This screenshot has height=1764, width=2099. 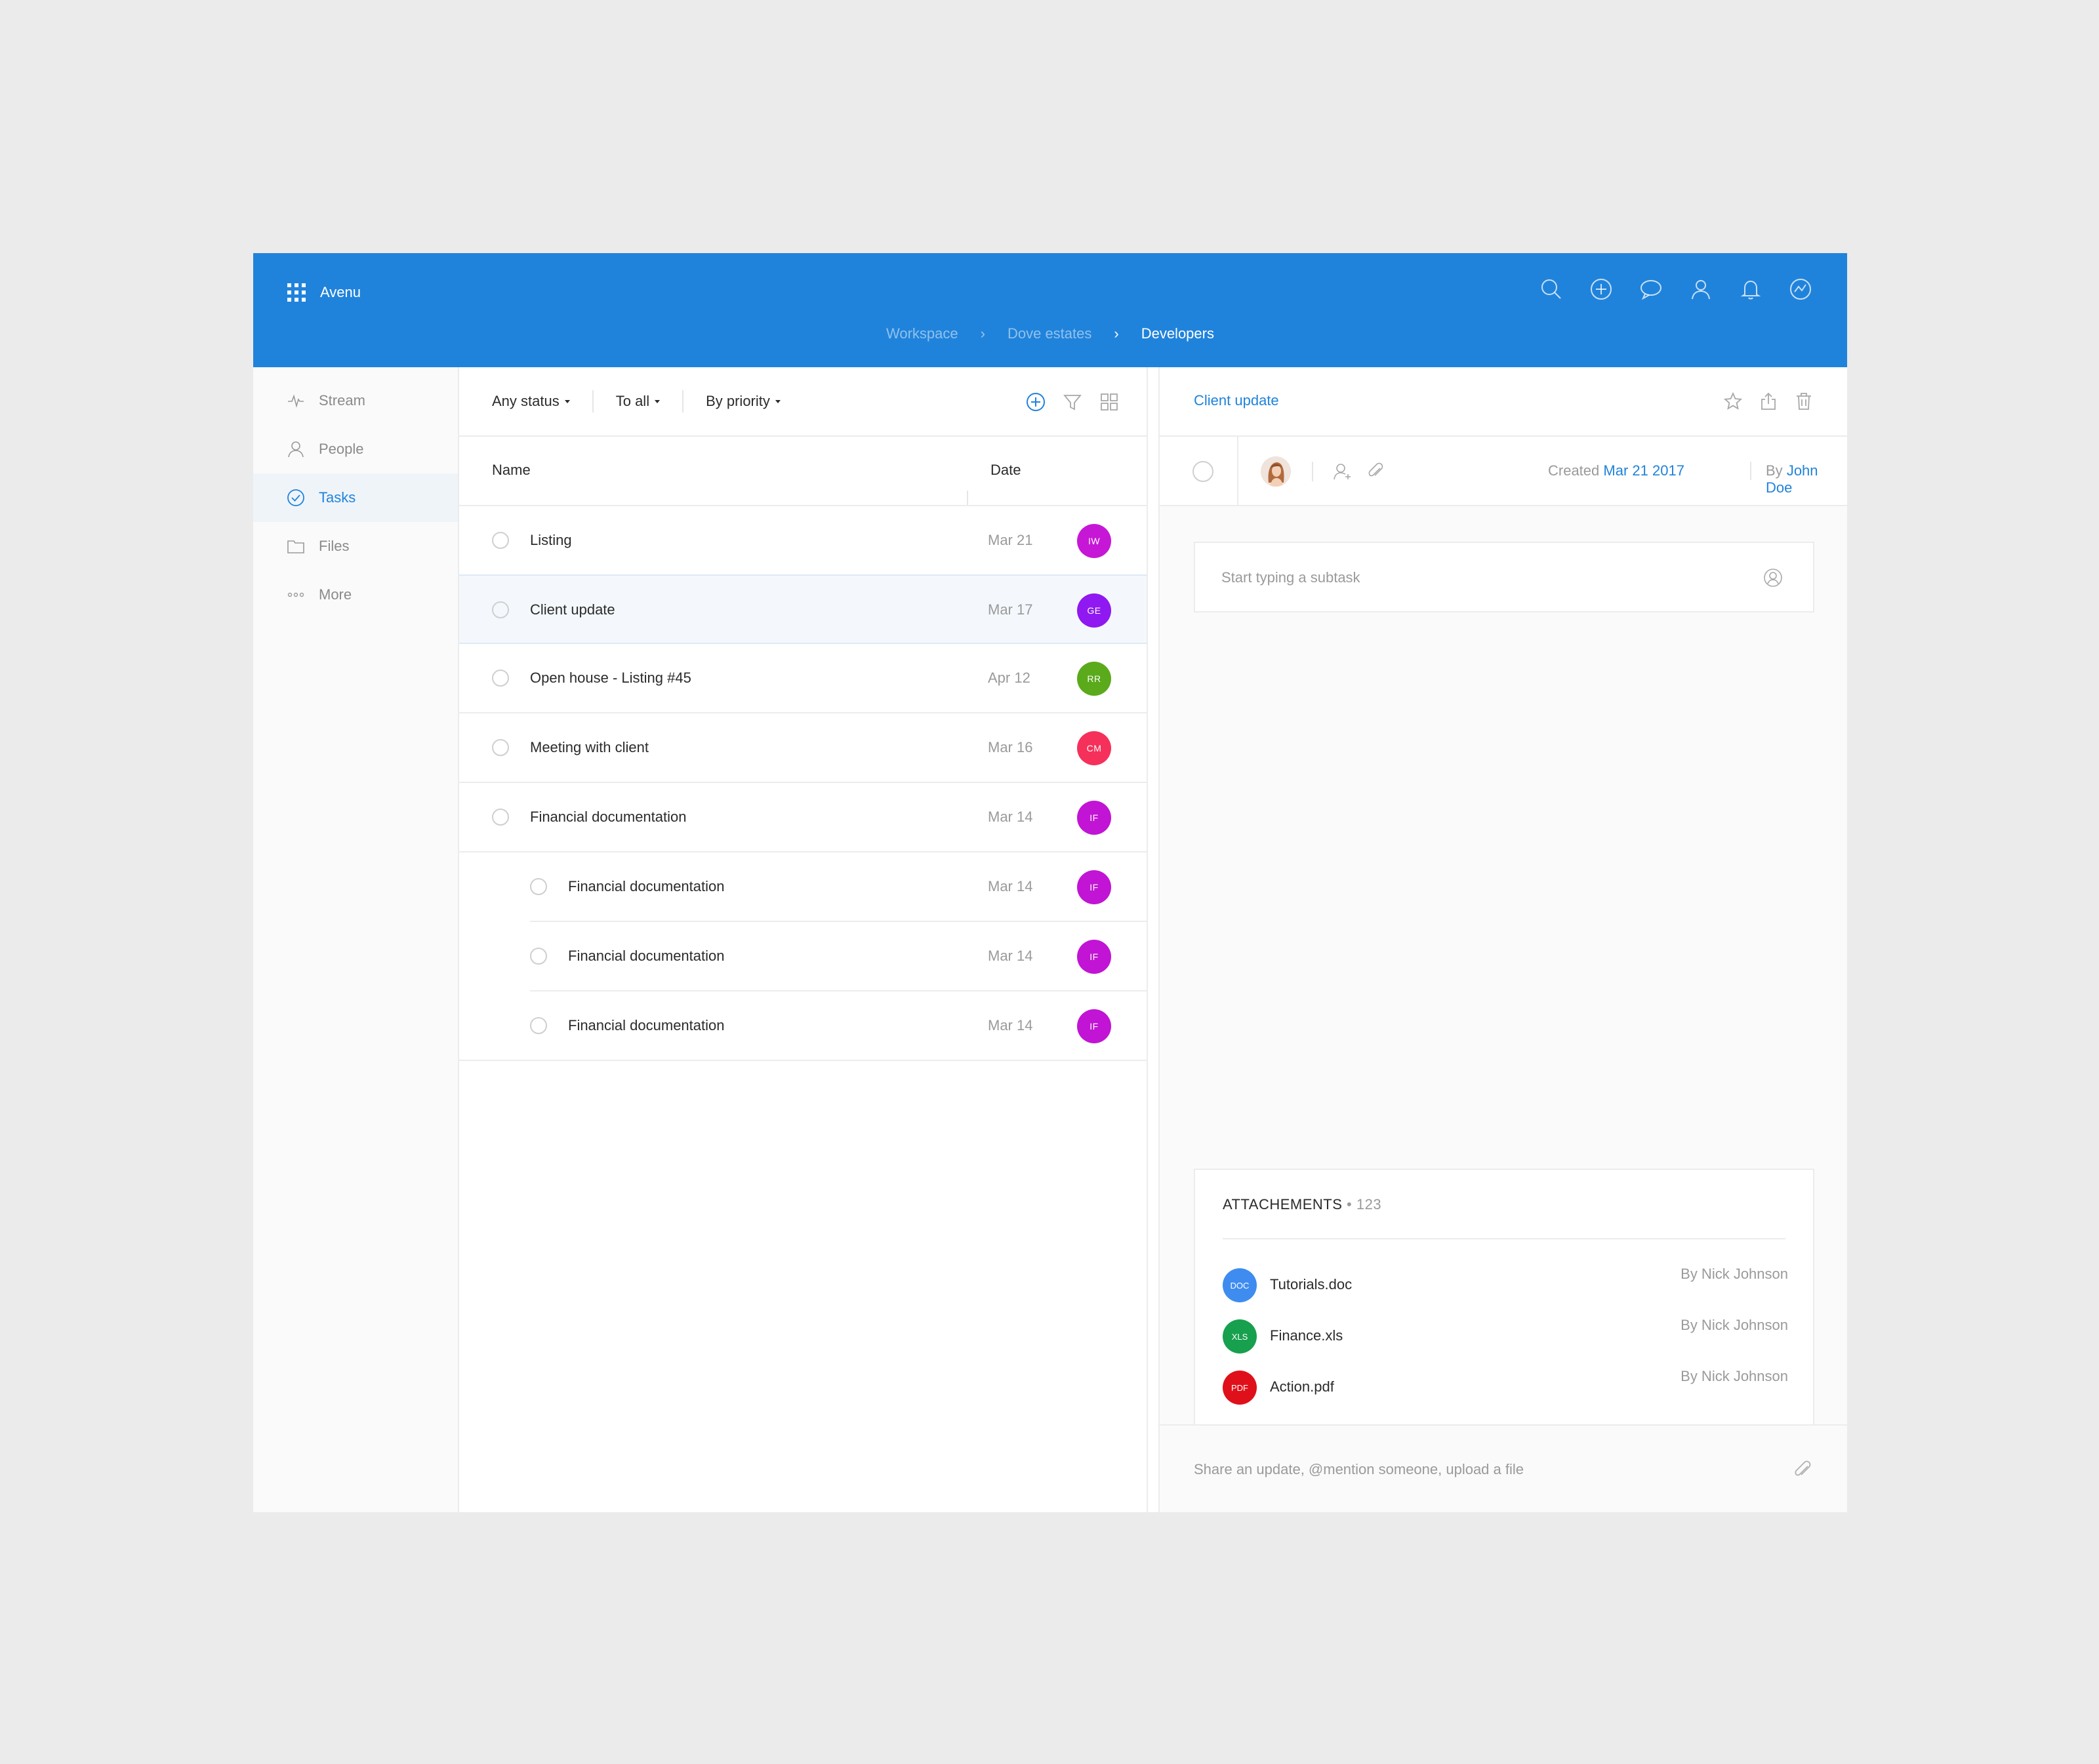 I want to click on sidebar-item-label: More, so click(x=335, y=595).